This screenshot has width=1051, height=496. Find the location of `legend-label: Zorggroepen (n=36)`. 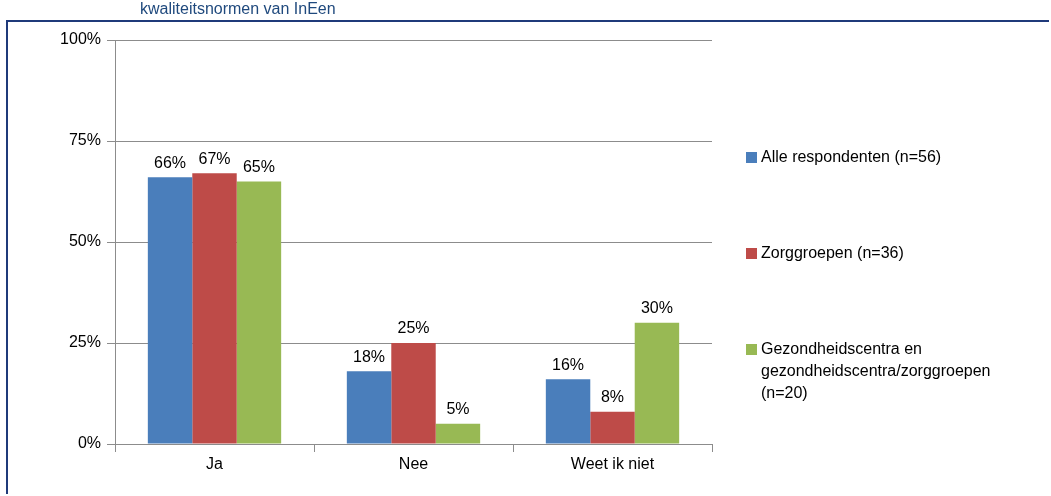

legend-label: Zorggroepen (n=36) is located at coordinates (832, 253).